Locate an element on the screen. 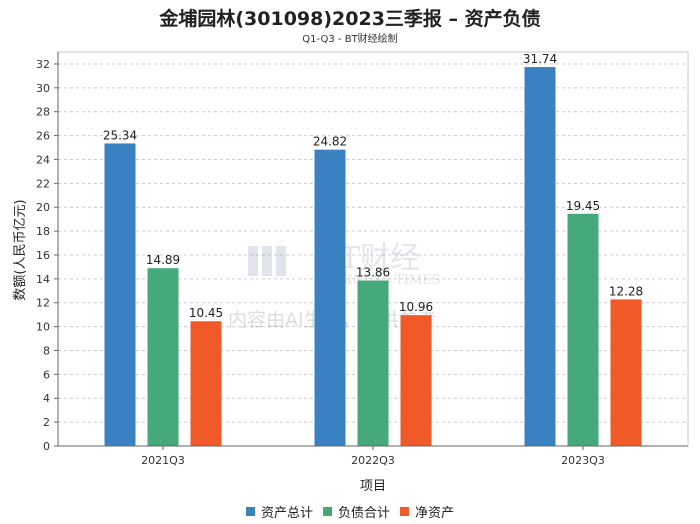 The width and height of the screenshot is (700, 524). x-tick-label: 2021Q3 is located at coordinates (163, 460).